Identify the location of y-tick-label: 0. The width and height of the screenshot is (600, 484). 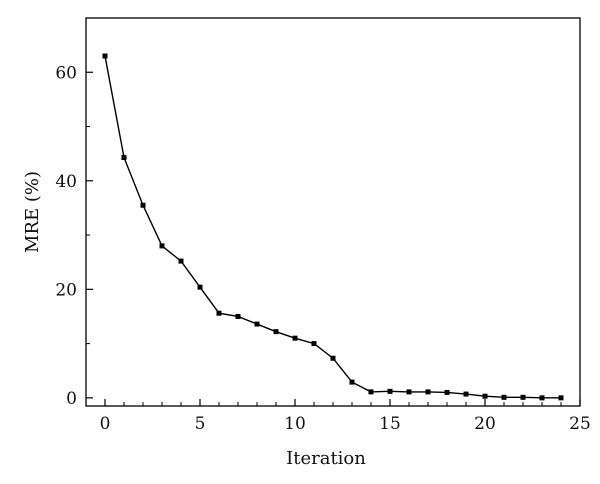
(71, 399).